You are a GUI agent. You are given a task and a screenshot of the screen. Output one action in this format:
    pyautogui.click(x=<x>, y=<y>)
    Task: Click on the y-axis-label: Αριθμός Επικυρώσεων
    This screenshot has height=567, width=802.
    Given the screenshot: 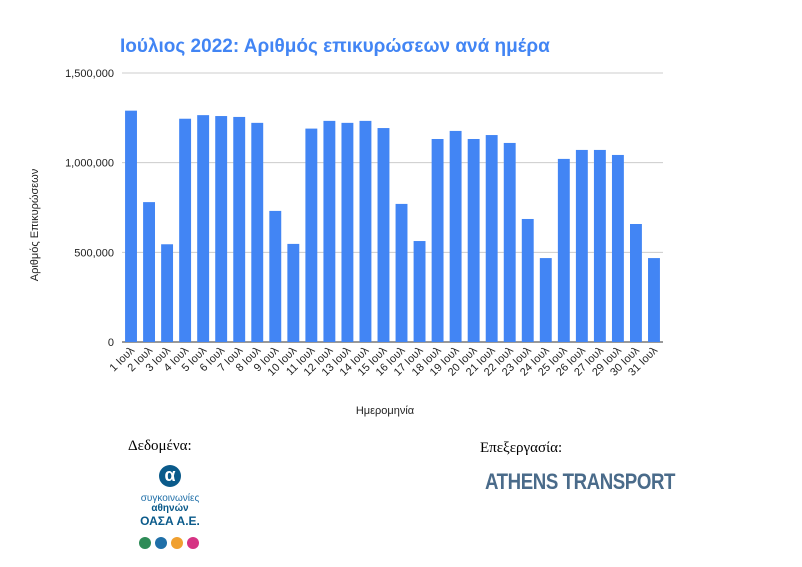 What is the action you would take?
    pyautogui.click(x=35, y=224)
    